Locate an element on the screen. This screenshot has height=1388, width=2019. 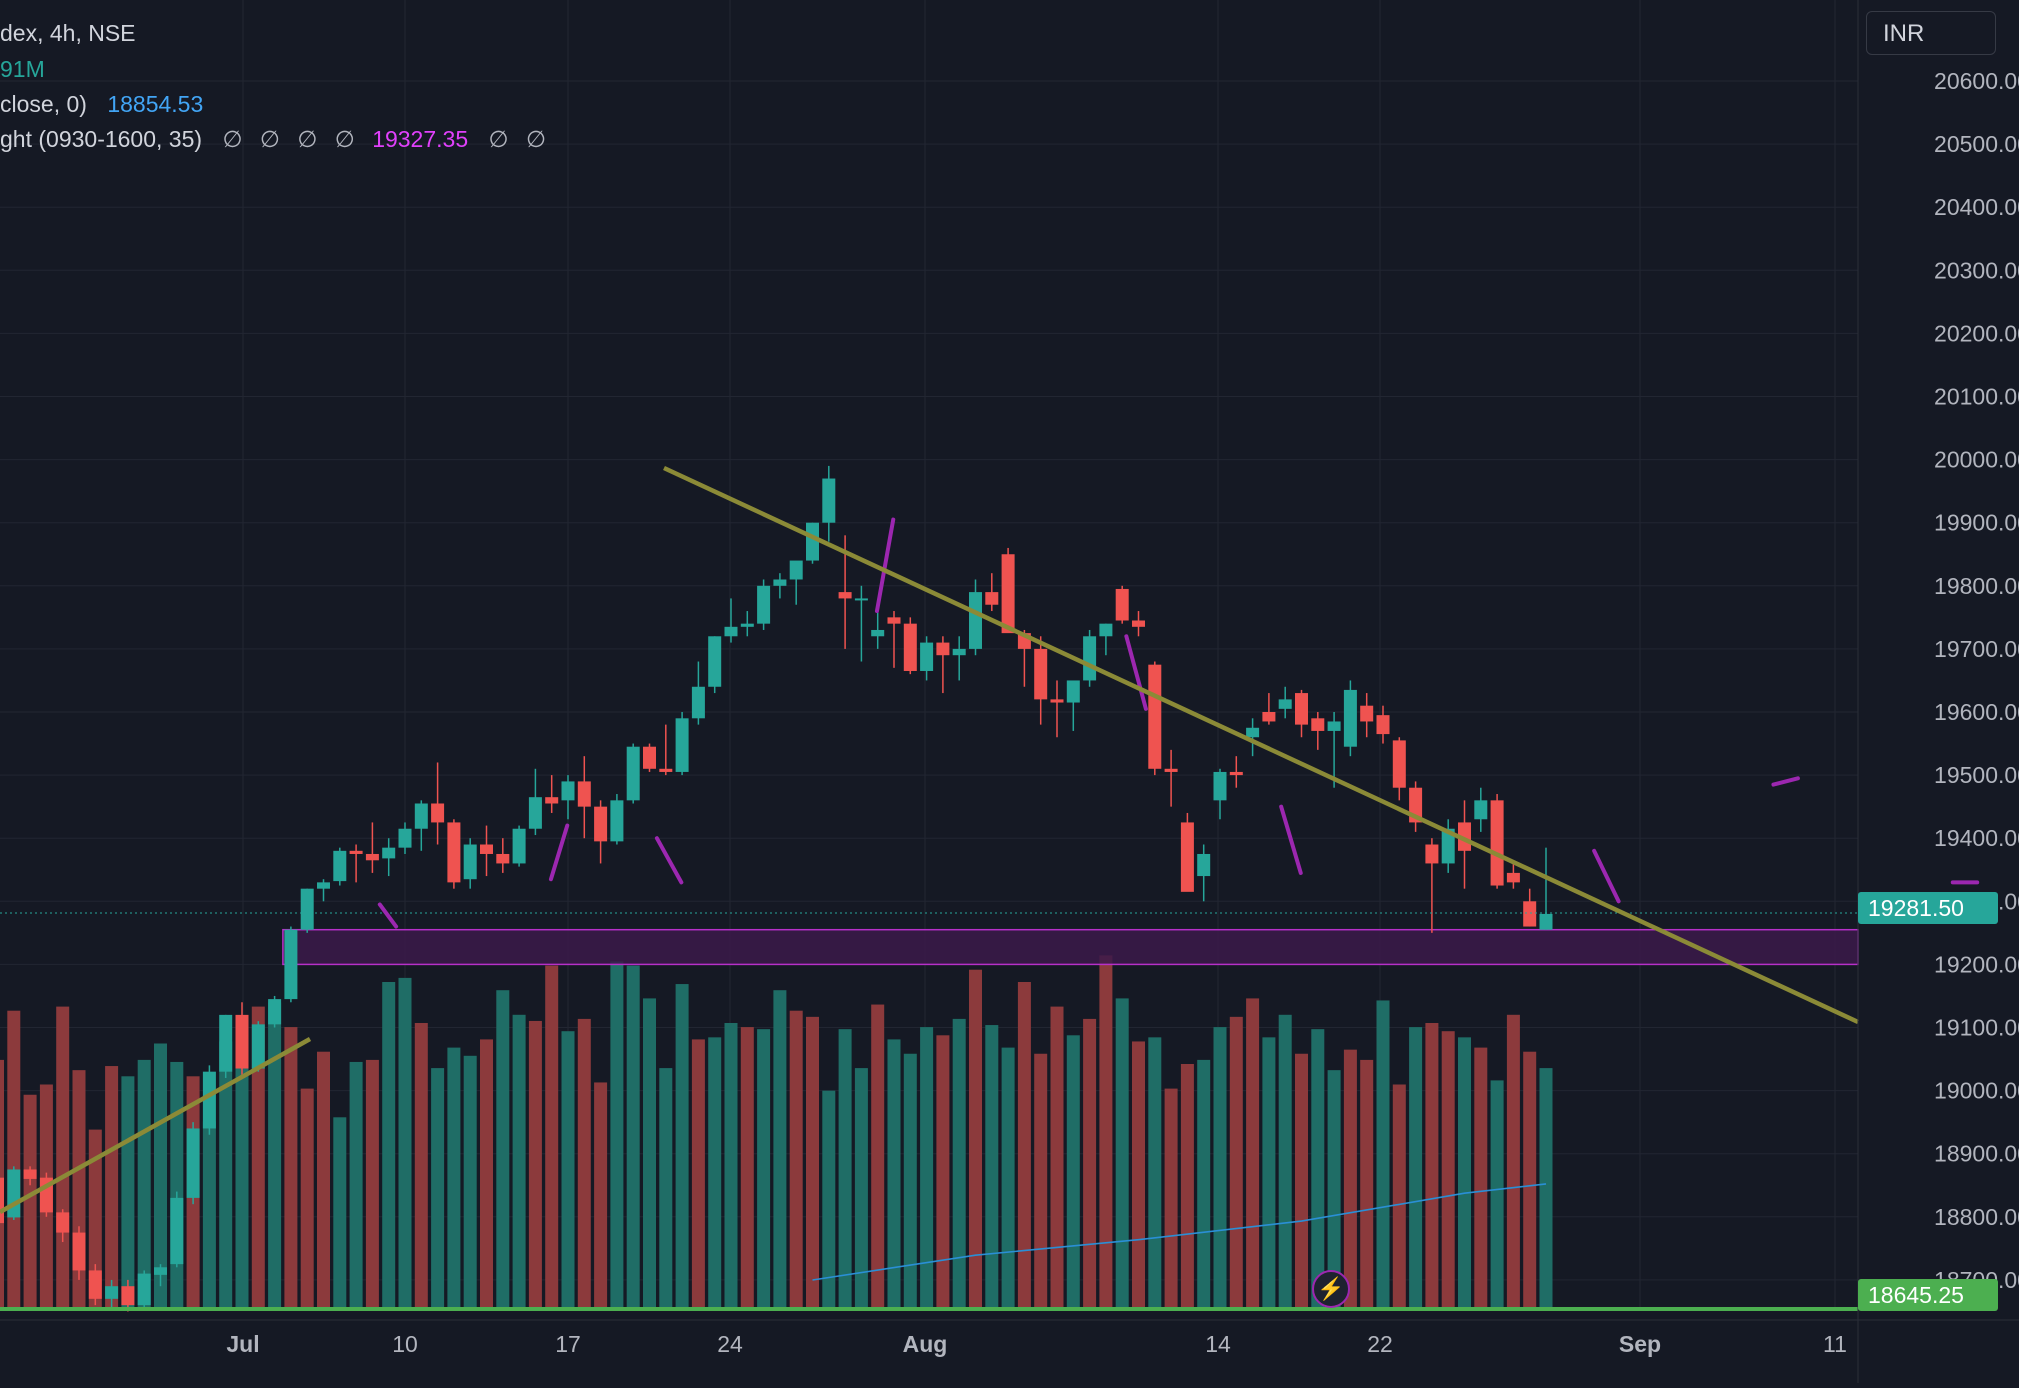
y-tick-label: 19800.00 is located at coordinates (1976, 586).